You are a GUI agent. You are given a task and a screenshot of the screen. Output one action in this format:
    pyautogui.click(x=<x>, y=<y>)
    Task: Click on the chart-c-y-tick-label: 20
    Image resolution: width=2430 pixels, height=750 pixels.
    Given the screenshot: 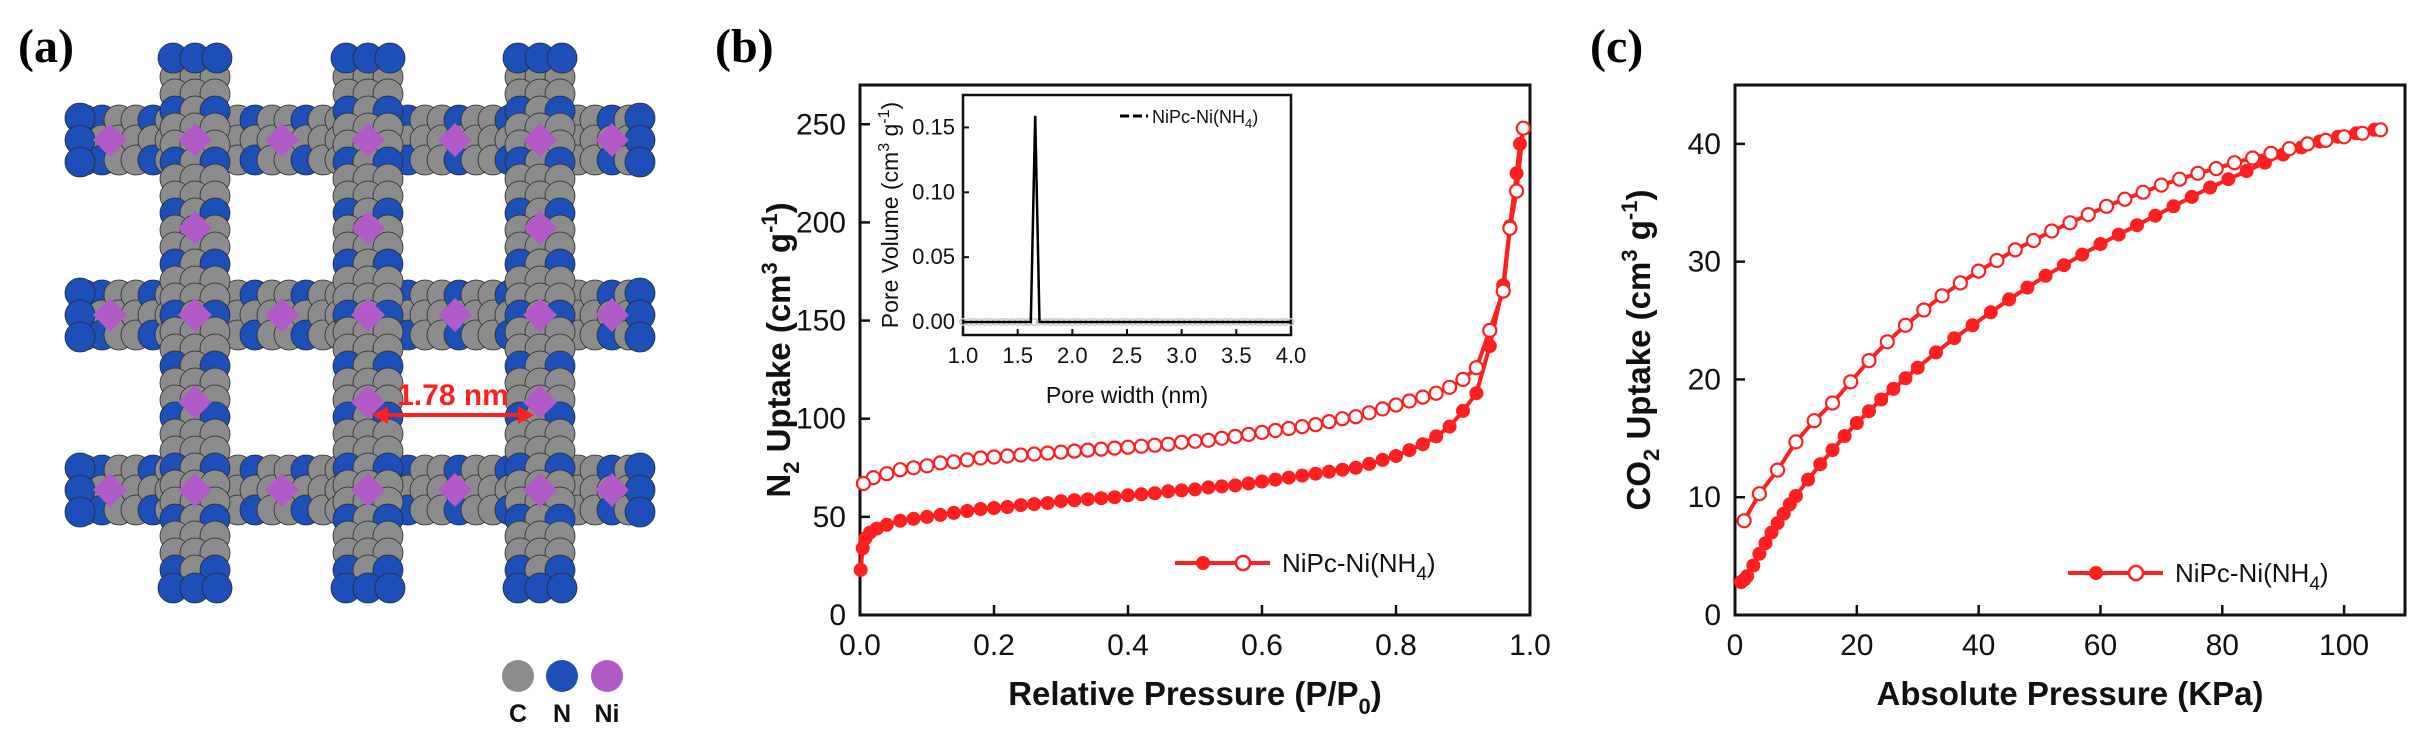 What is the action you would take?
    pyautogui.click(x=1704, y=379)
    